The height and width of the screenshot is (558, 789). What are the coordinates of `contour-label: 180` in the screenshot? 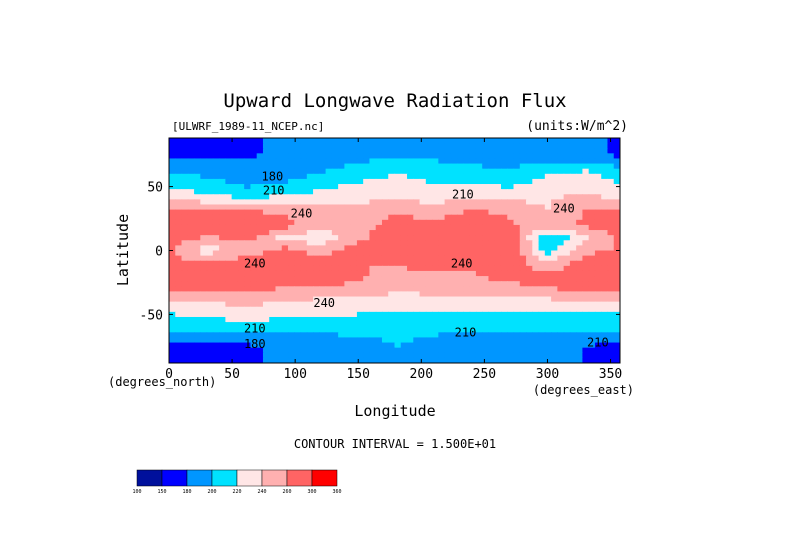 It's located at (273, 176).